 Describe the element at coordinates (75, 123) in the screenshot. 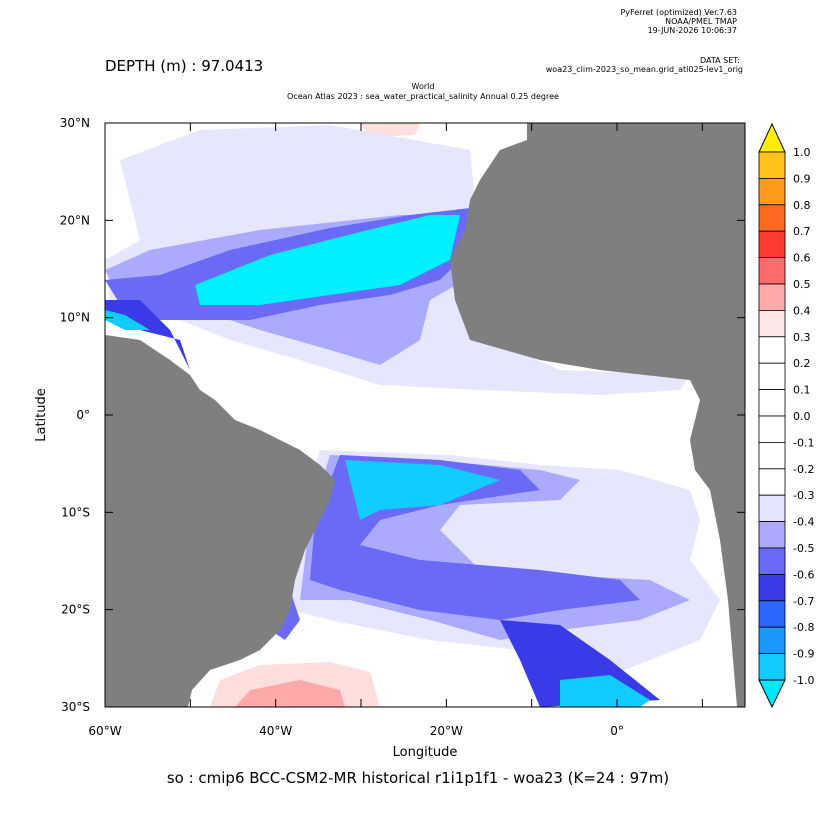

I see `y-tick-label: 30°N` at that location.